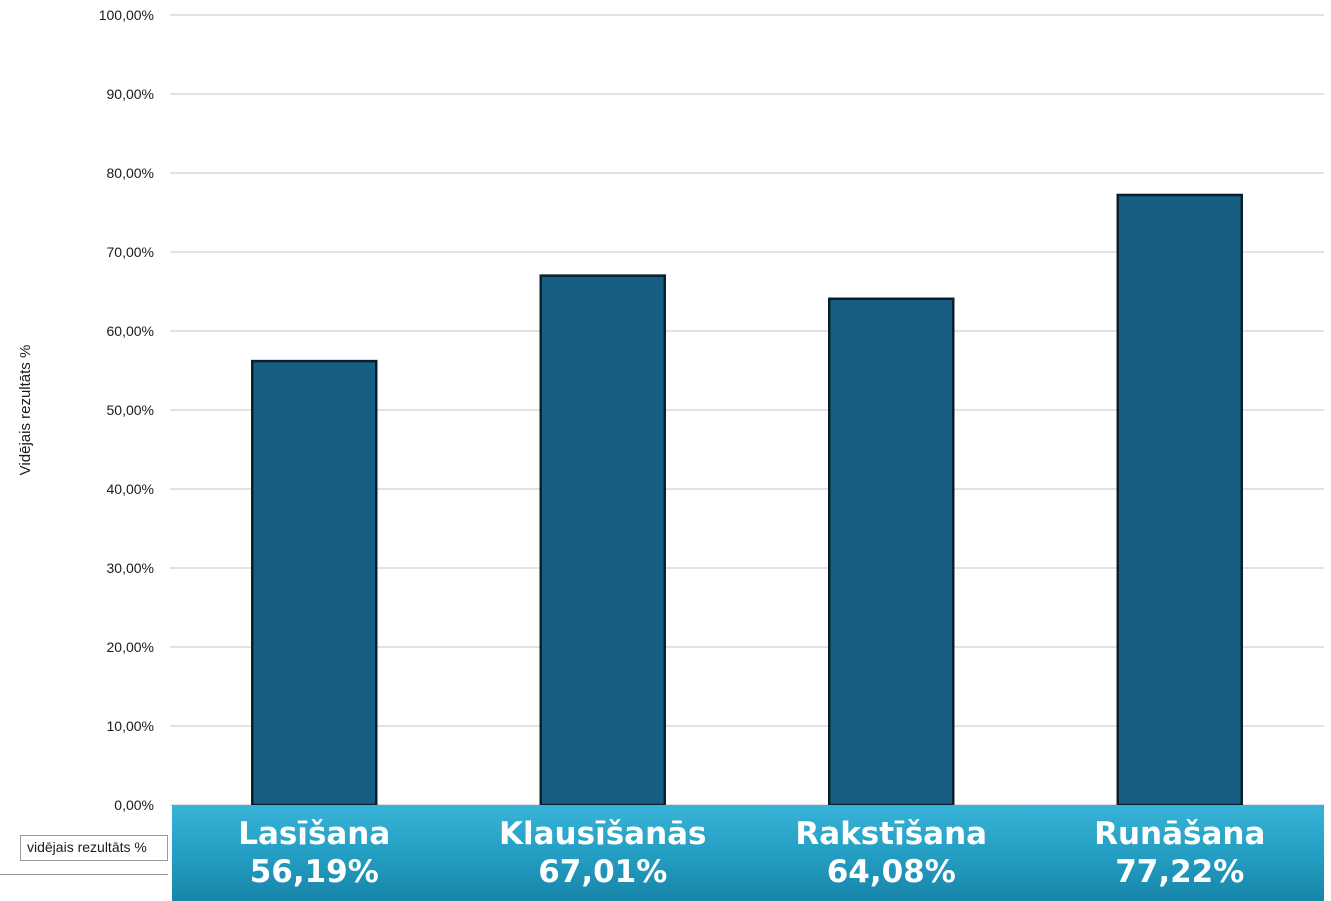 The width and height of the screenshot is (1331, 901). I want to click on bar-lasīšana, so click(314, 583).